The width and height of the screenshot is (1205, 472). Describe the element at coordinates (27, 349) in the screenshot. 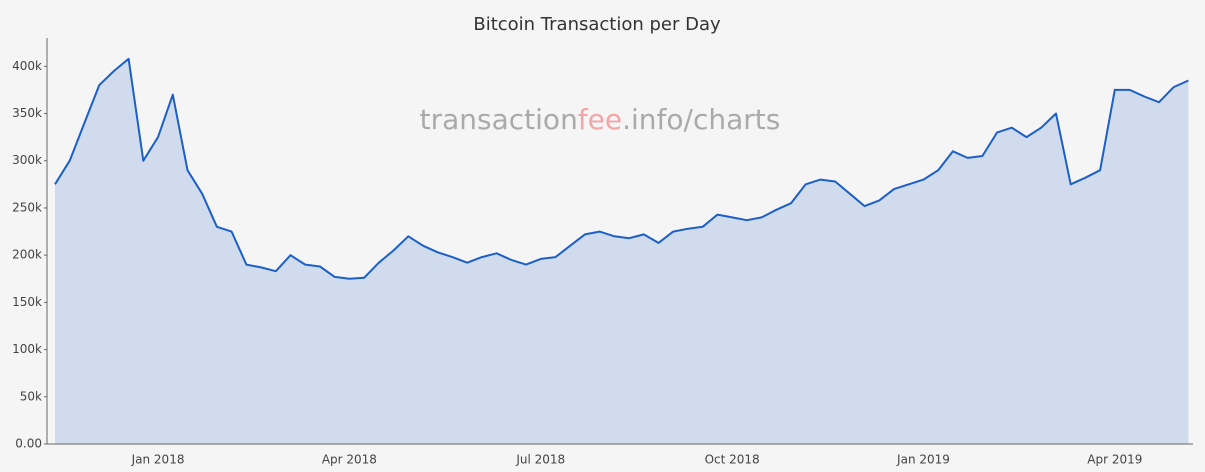

I see `y-tick-label: 100k` at that location.